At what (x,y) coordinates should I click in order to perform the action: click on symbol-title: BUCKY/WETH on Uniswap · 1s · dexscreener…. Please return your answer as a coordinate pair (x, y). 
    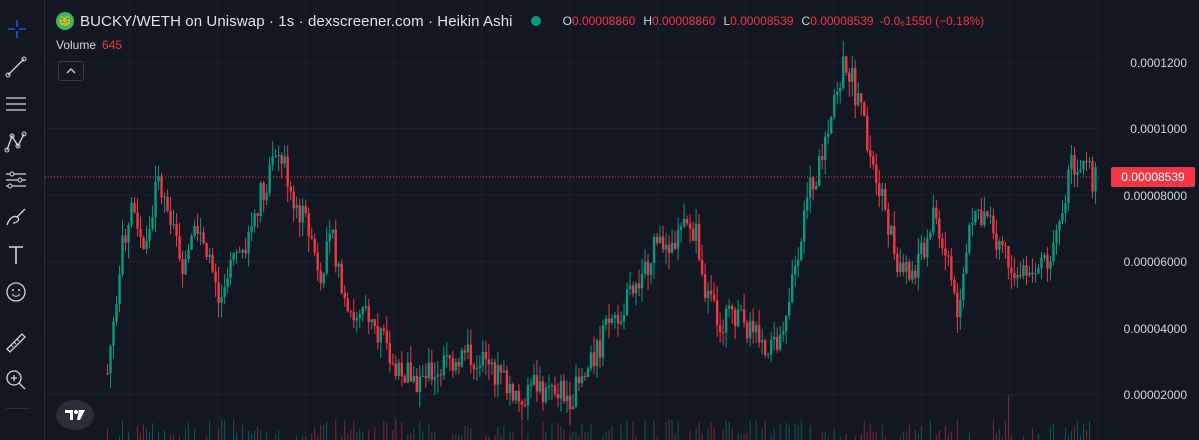
    Looking at the image, I should click on (296, 21).